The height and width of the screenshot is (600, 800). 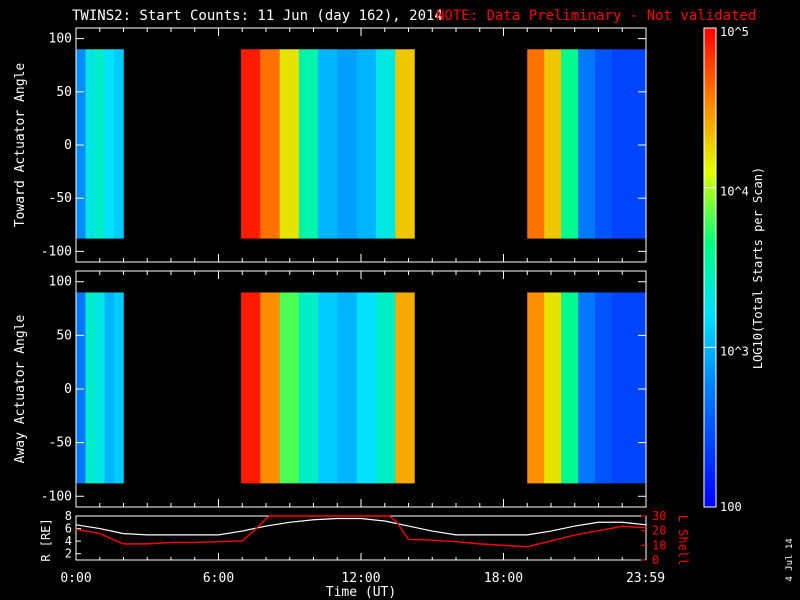 What do you see at coordinates (68, 529) in the screenshot?
I see `r-tick-label: 6` at bounding box center [68, 529].